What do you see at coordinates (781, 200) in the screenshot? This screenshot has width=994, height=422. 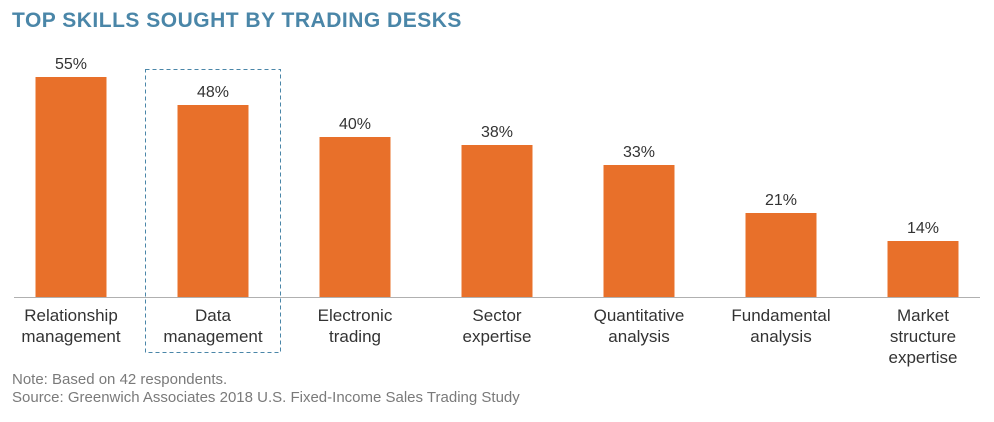 I see `data-label: 21%` at bounding box center [781, 200].